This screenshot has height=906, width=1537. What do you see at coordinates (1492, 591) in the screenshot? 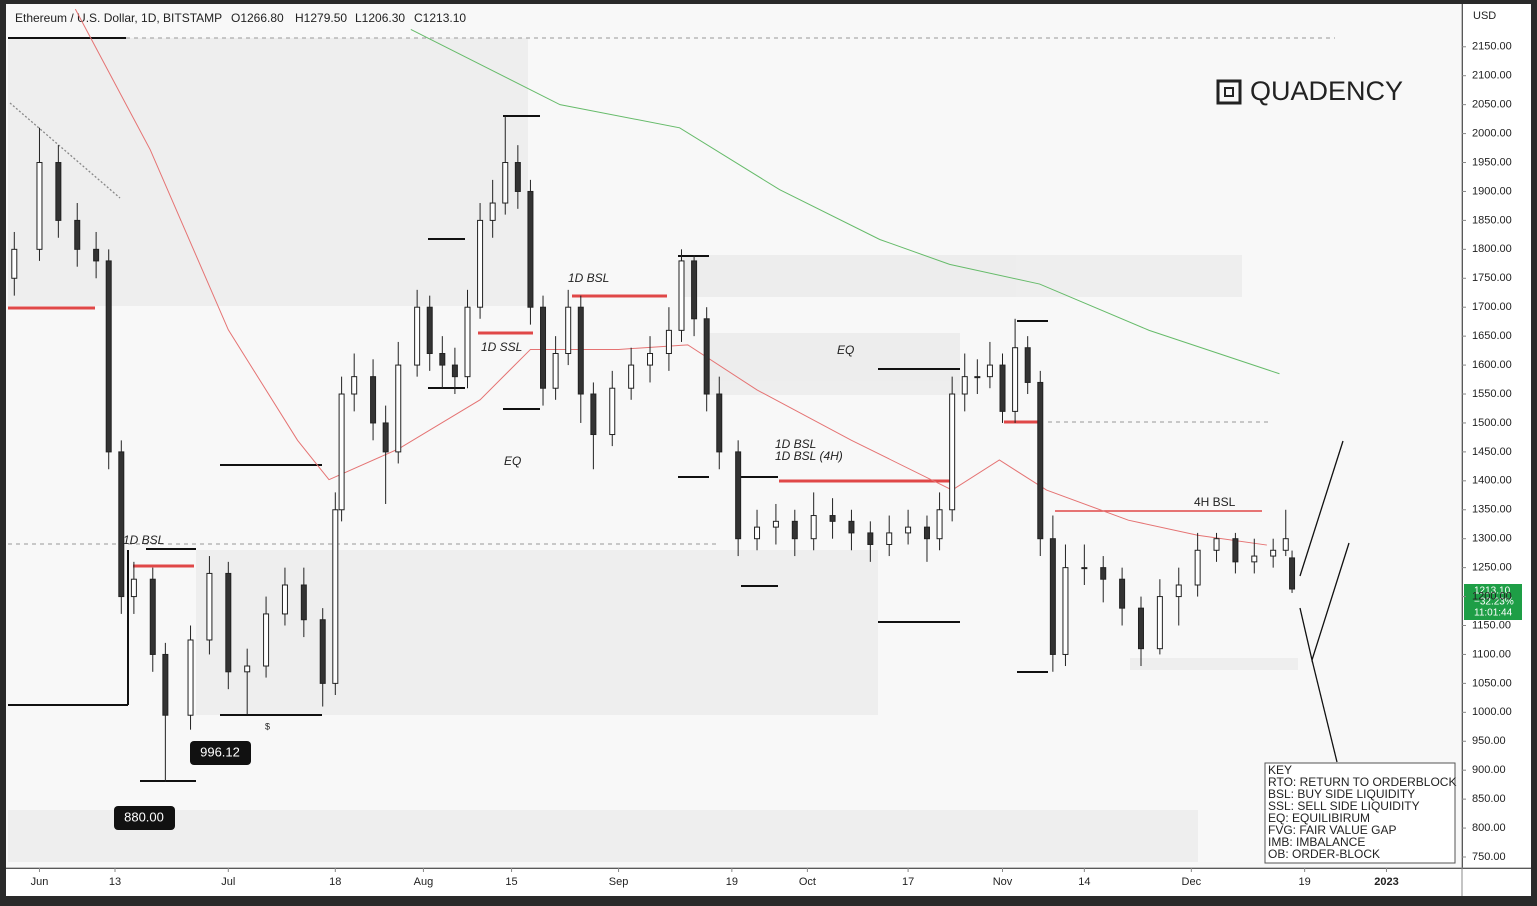
I see `last-price: 1213.10` at bounding box center [1492, 591].